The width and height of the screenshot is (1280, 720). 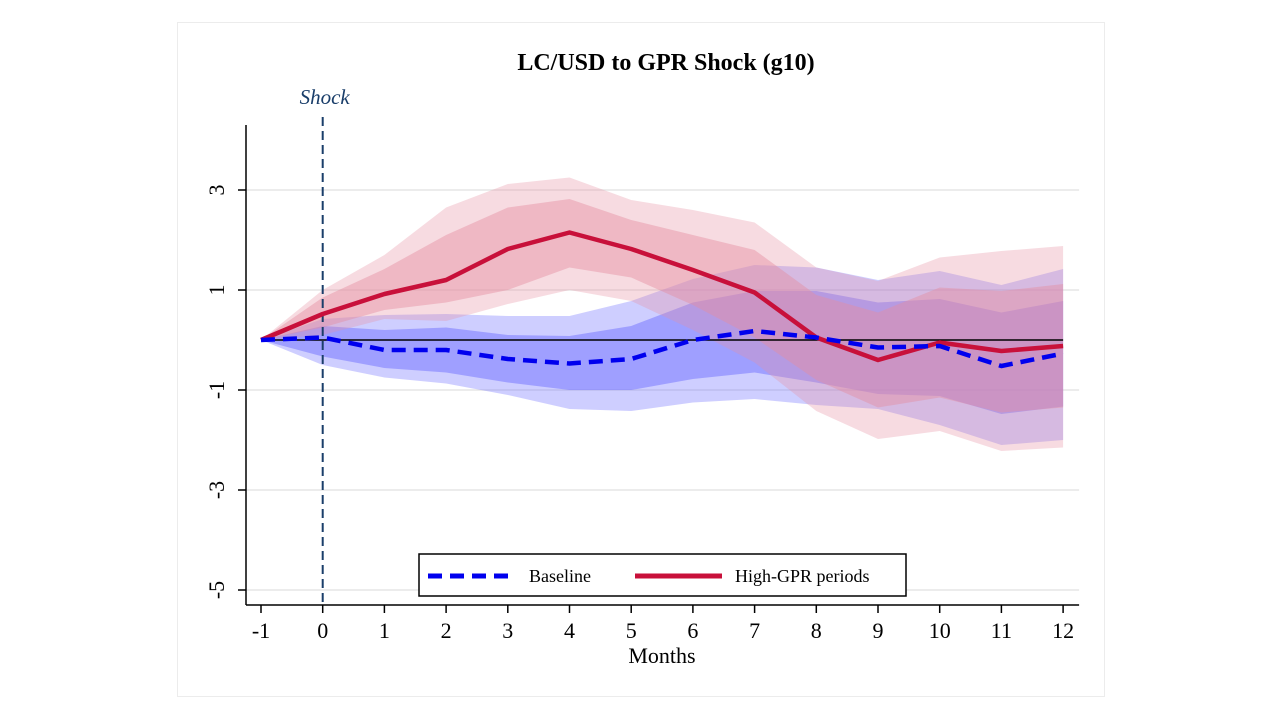 What do you see at coordinates (216, 590) in the screenshot?
I see `y-tick-label--5: -5` at bounding box center [216, 590].